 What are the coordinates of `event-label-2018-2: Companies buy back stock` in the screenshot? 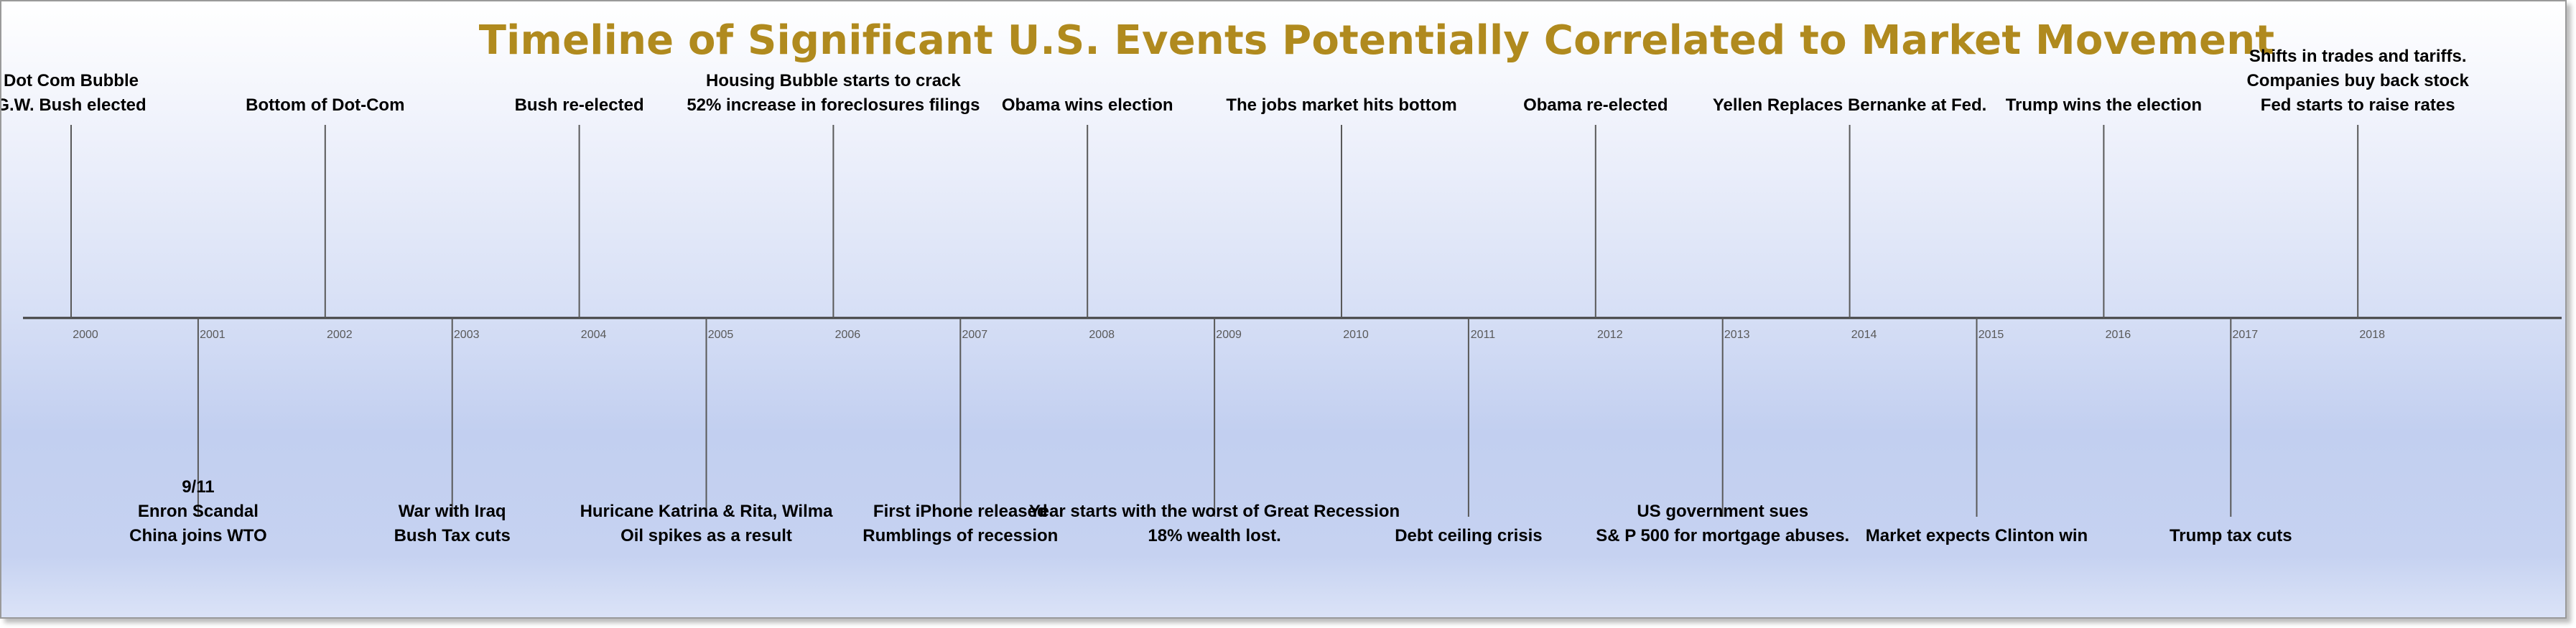 It's located at (2357, 80).